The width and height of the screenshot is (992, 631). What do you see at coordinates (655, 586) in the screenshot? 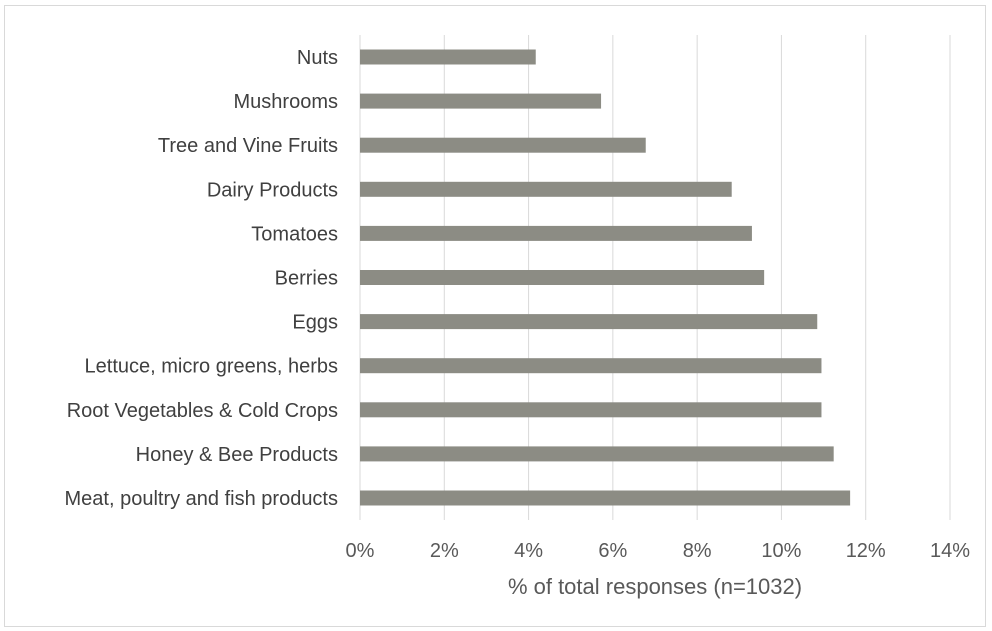
I see `x-axis-title: % of total responses (n=1032)` at bounding box center [655, 586].